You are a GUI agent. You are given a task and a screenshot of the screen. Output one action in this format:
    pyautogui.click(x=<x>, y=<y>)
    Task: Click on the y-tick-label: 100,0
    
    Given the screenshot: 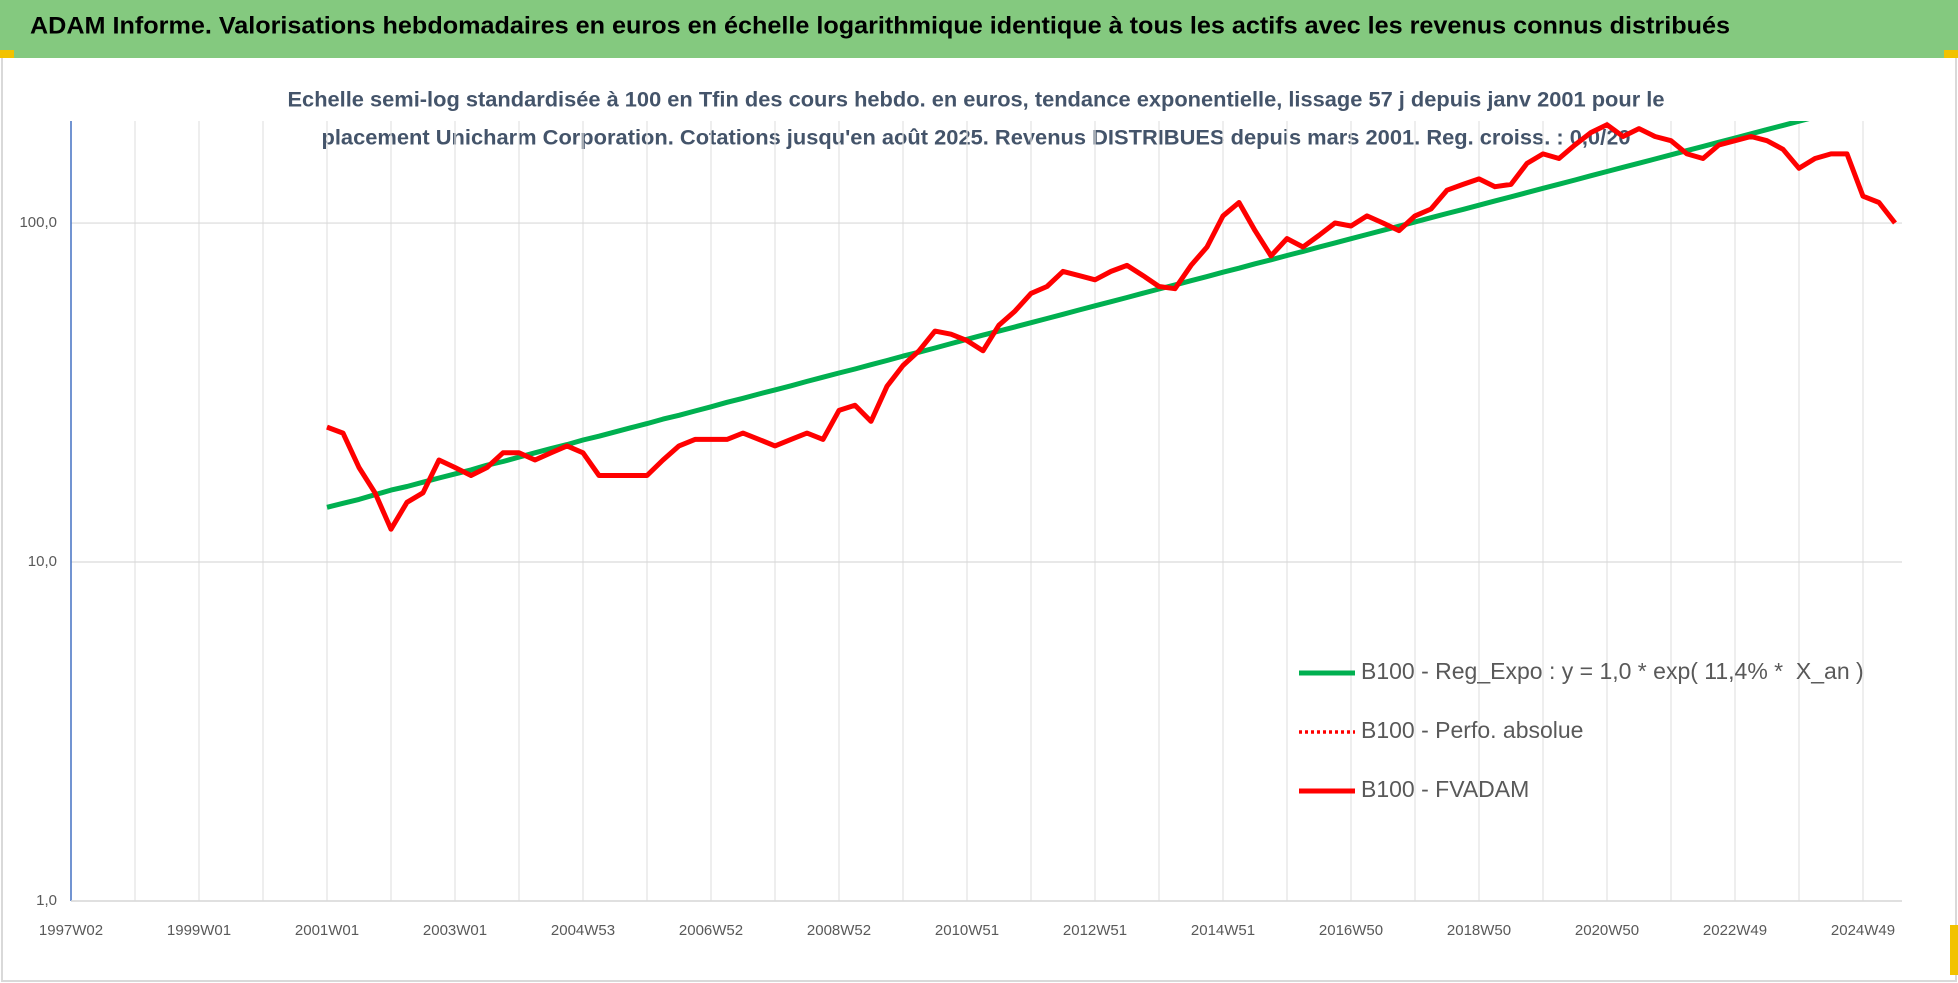 What is the action you would take?
    pyautogui.click(x=38, y=222)
    